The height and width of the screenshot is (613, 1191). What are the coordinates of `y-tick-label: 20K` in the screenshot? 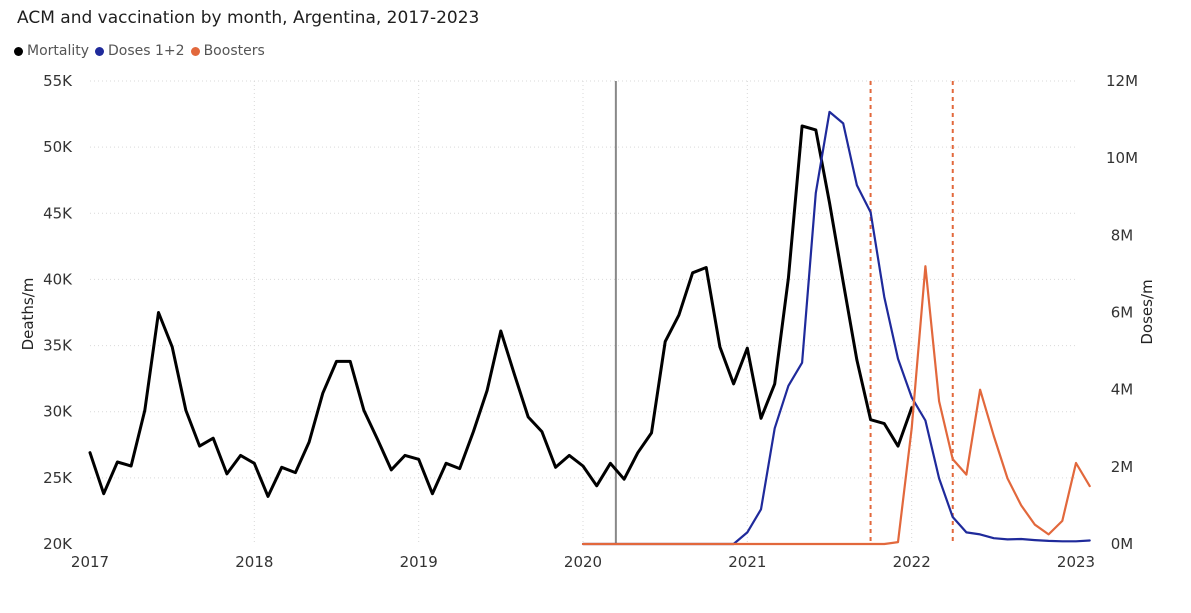 It's located at (58, 544).